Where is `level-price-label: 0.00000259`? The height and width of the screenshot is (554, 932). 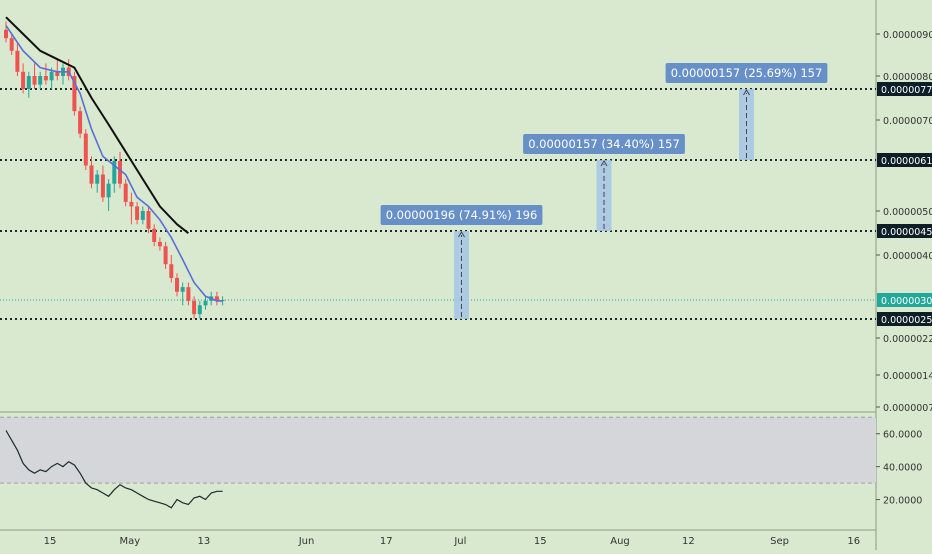
level-price-label: 0.00000259 is located at coordinates (906, 320).